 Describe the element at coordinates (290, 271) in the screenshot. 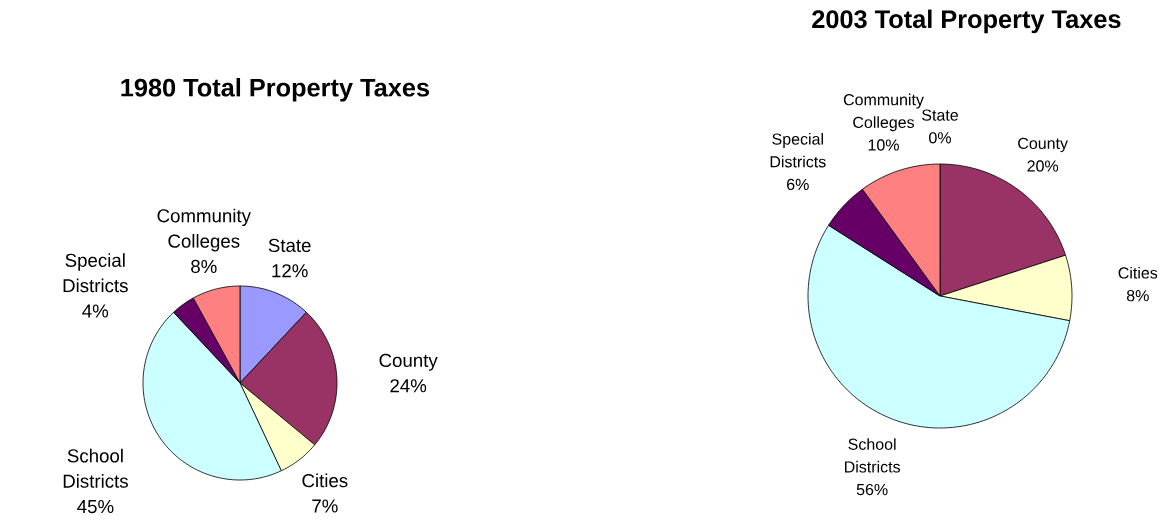

I see `data-label: 12%` at that location.